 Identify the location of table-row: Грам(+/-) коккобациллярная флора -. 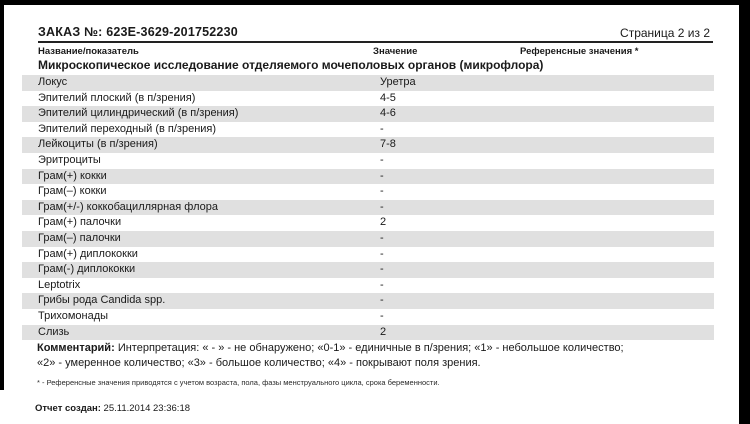
(368, 207).